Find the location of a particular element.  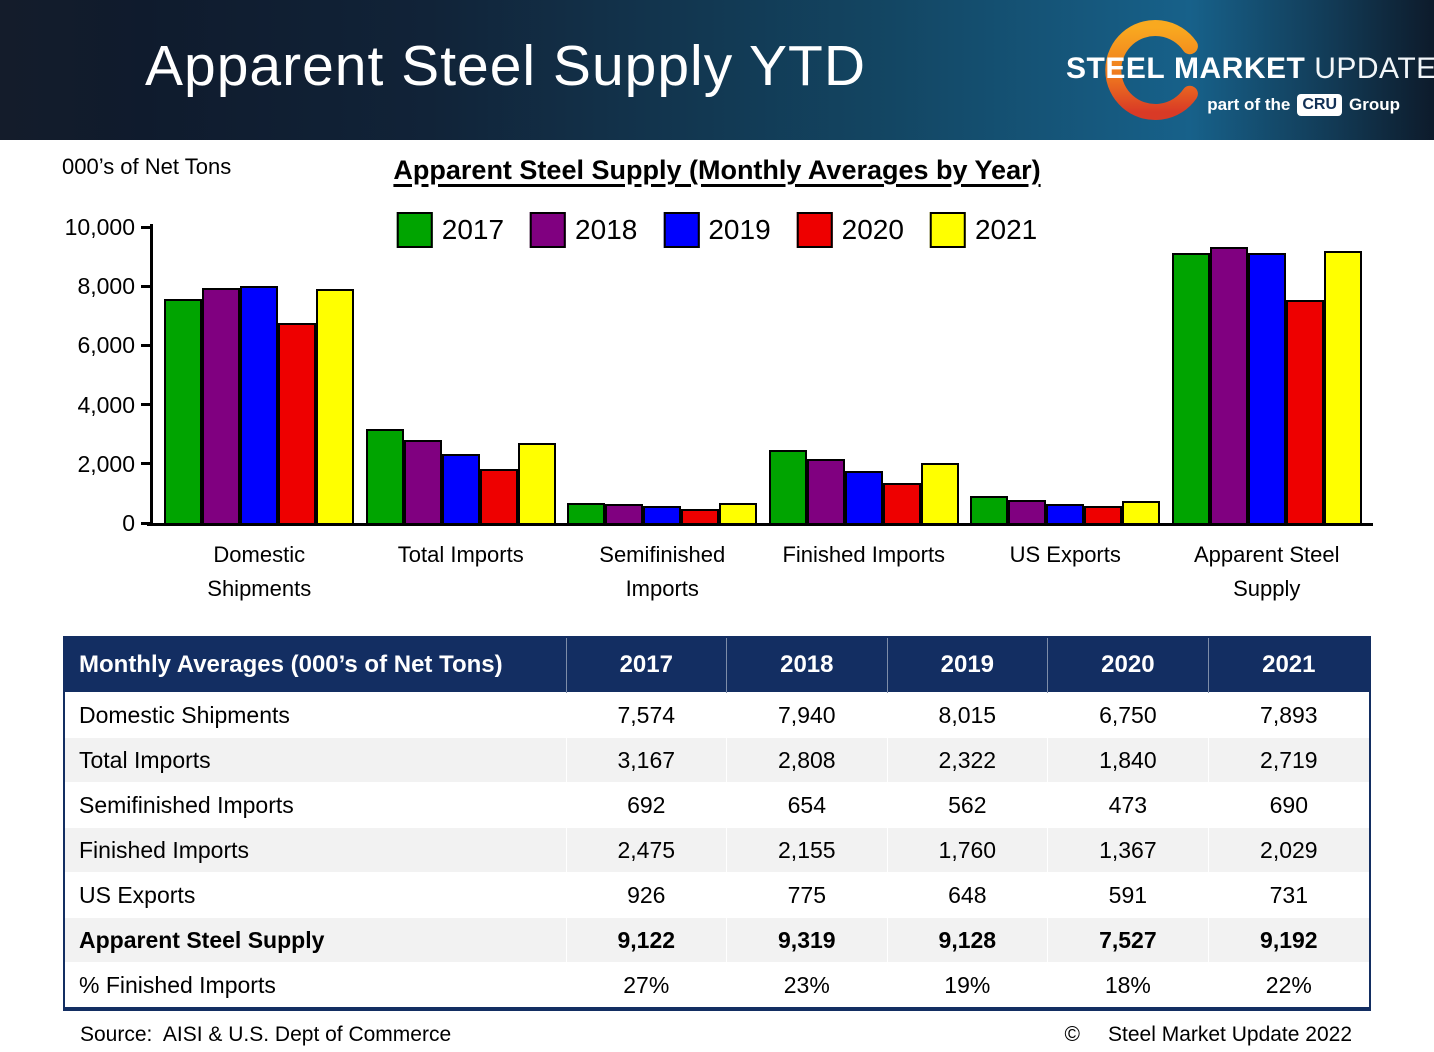

value-cell-2019-us-exports: 648 is located at coordinates (967, 895).